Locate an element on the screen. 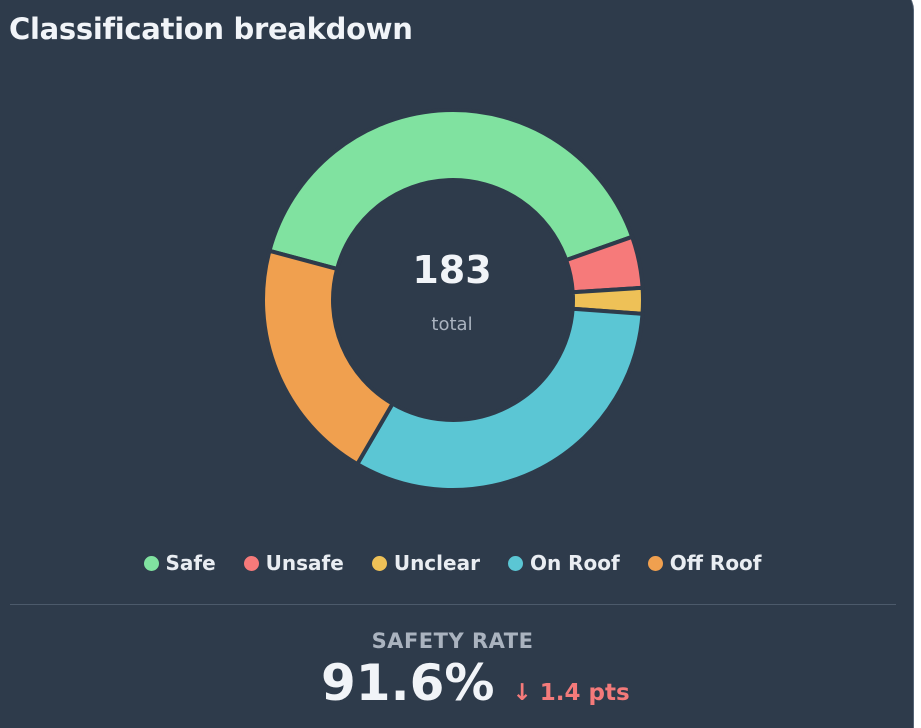 The height and width of the screenshot is (728, 921). legend-label: Off Roof is located at coordinates (715, 563).